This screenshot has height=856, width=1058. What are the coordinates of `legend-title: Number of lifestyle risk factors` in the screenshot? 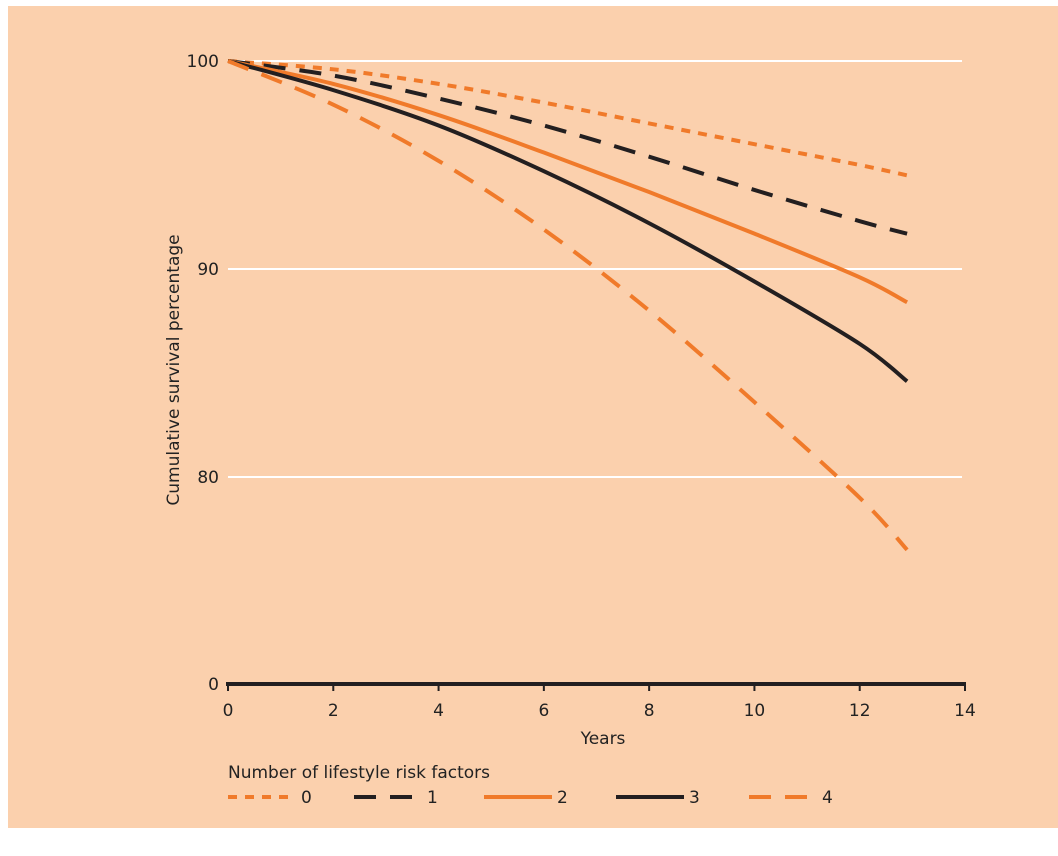 It's located at (359, 773).